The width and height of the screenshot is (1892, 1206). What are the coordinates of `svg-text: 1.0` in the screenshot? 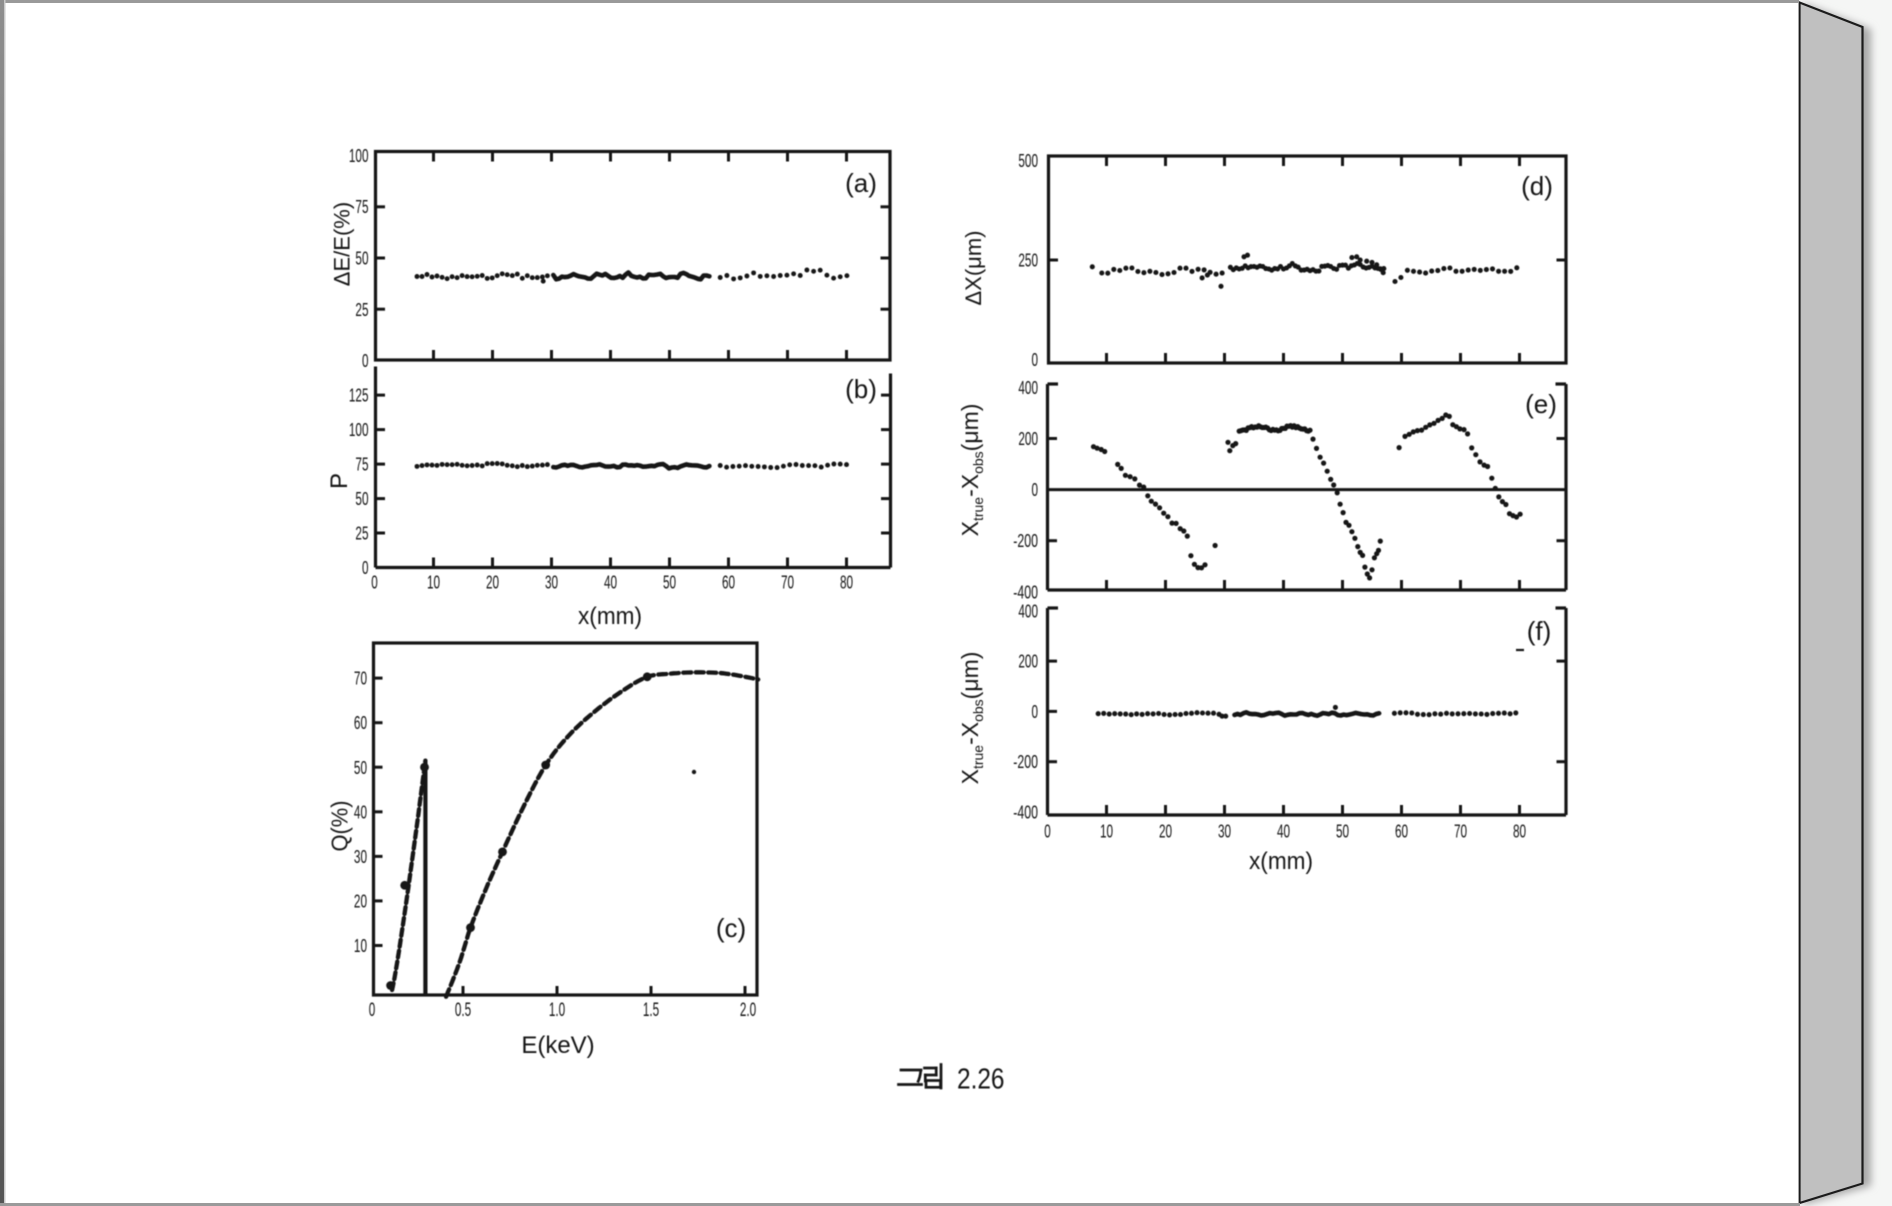 It's located at (557, 1010).